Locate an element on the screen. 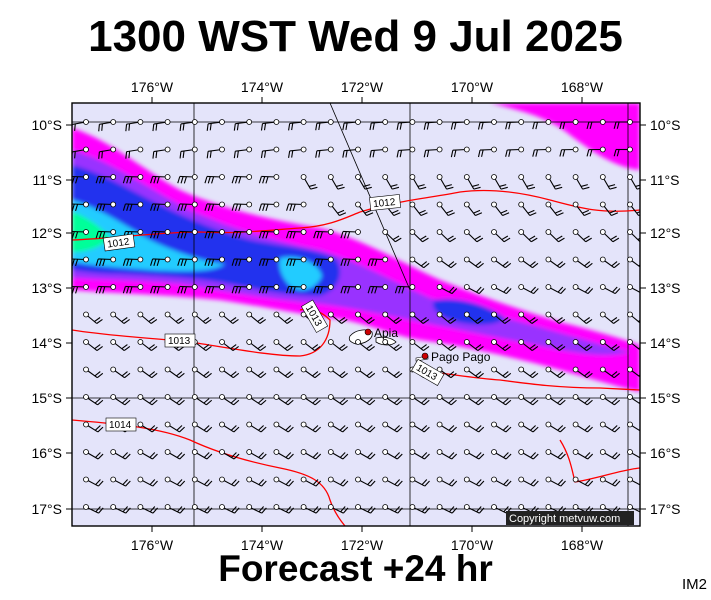  lon-label: 170°W is located at coordinates (472, 545).